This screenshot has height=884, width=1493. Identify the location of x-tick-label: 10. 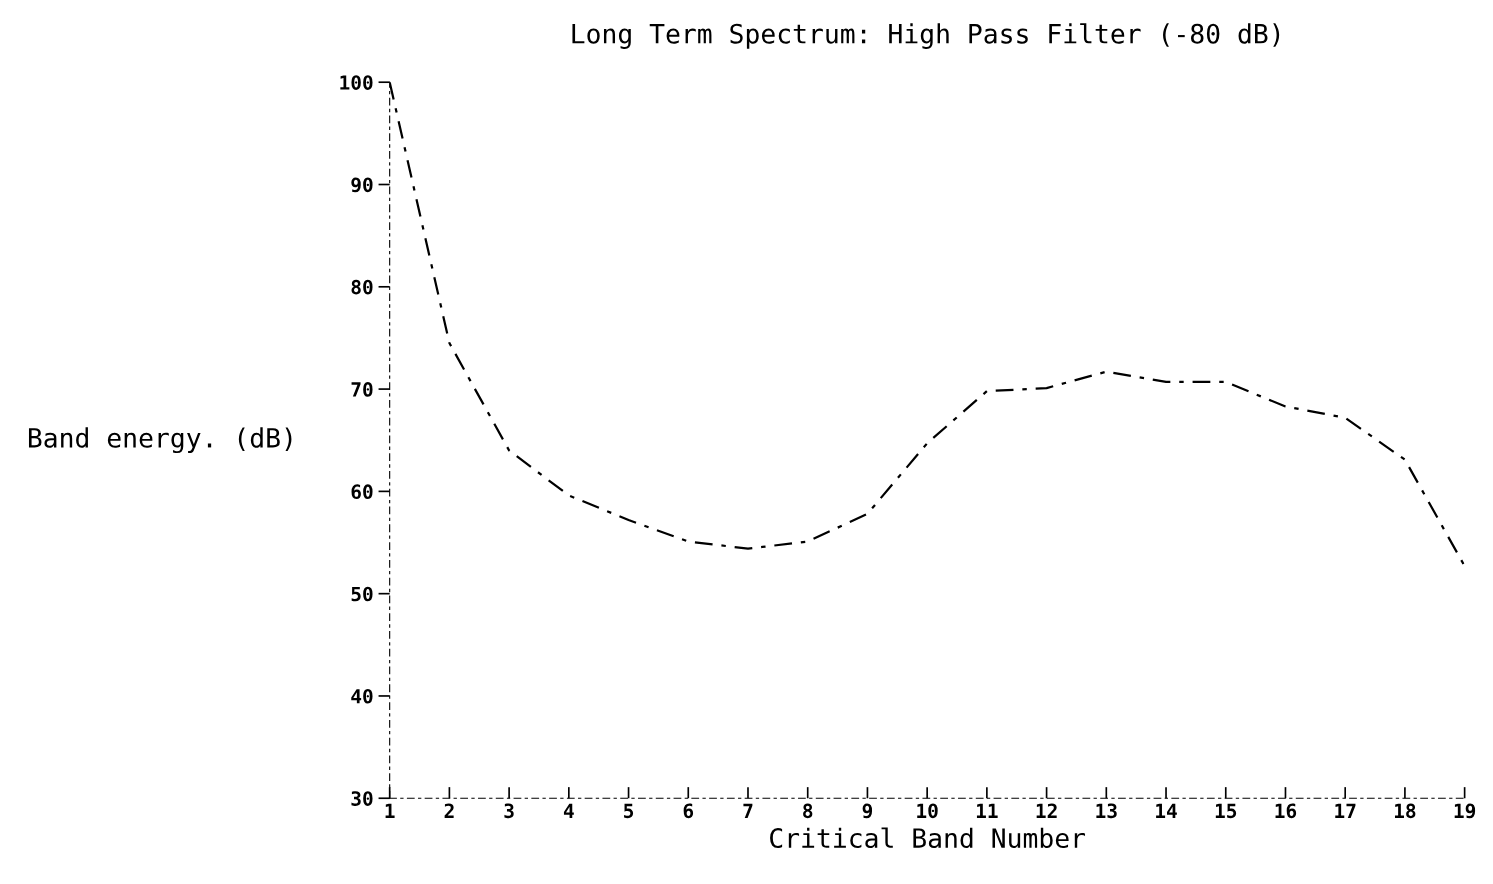
(927, 811).